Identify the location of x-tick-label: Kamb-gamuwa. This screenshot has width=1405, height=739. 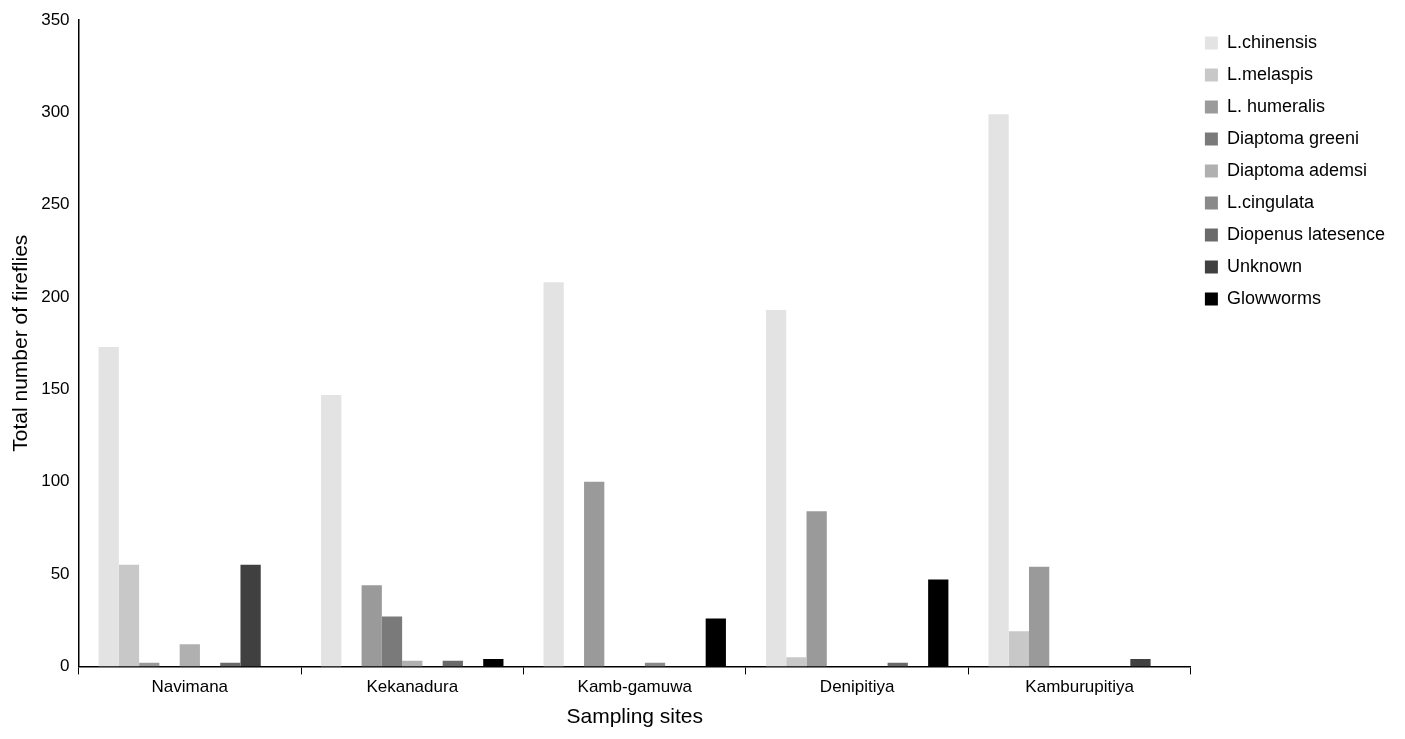
(635, 687).